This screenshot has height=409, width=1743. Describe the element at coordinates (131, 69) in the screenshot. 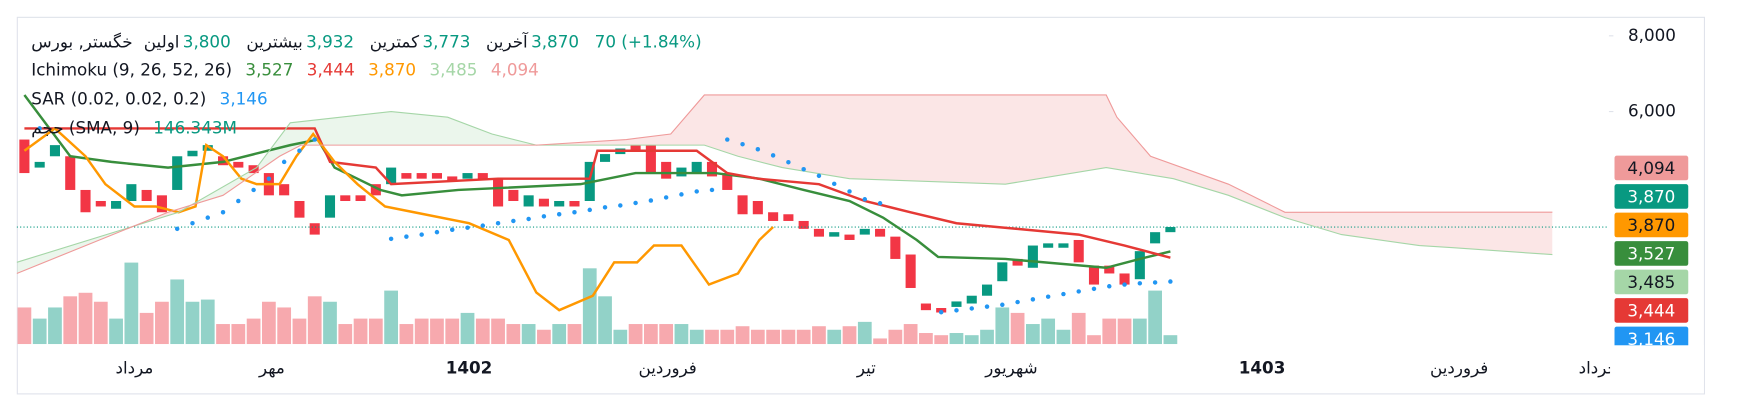

I see `indicator-name: Ichimoku (9, 26, 52, 26)` at that location.